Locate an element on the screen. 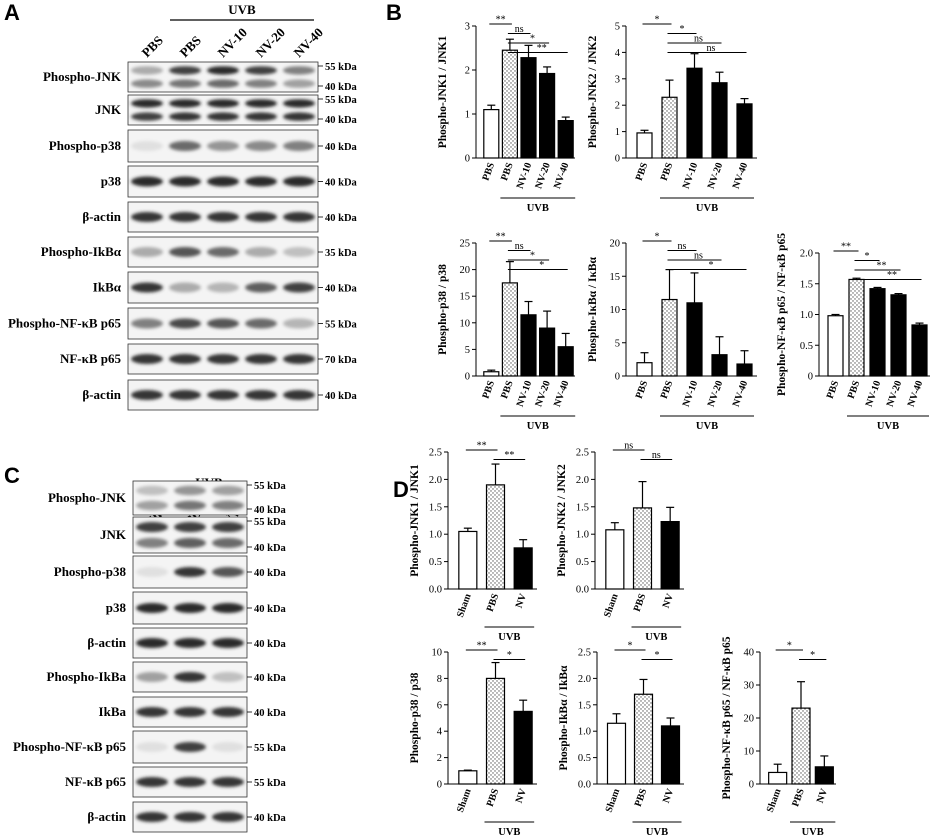  y-tick-label: 1.5 is located at coordinates (584, 705).